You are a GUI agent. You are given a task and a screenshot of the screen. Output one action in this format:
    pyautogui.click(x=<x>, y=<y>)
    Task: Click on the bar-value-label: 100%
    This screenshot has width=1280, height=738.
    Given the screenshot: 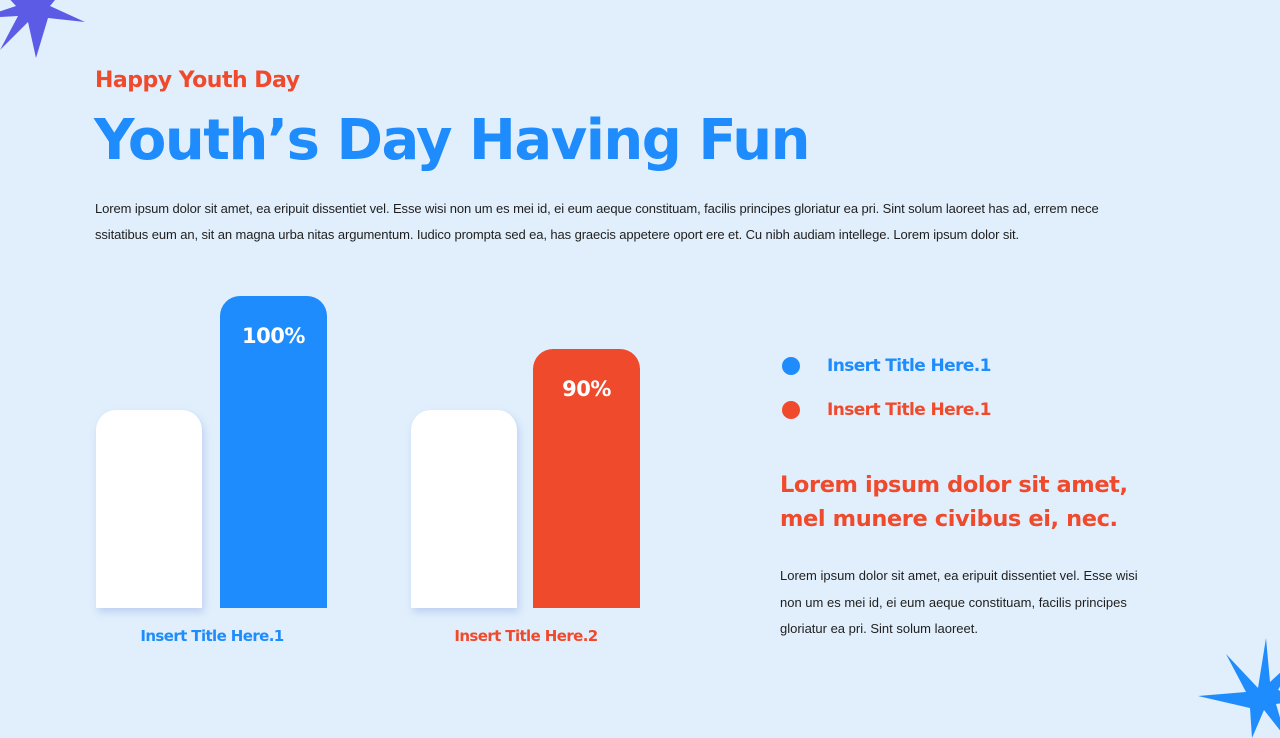 What is the action you would take?
    pyautogui.click(x=273, y=336)
    